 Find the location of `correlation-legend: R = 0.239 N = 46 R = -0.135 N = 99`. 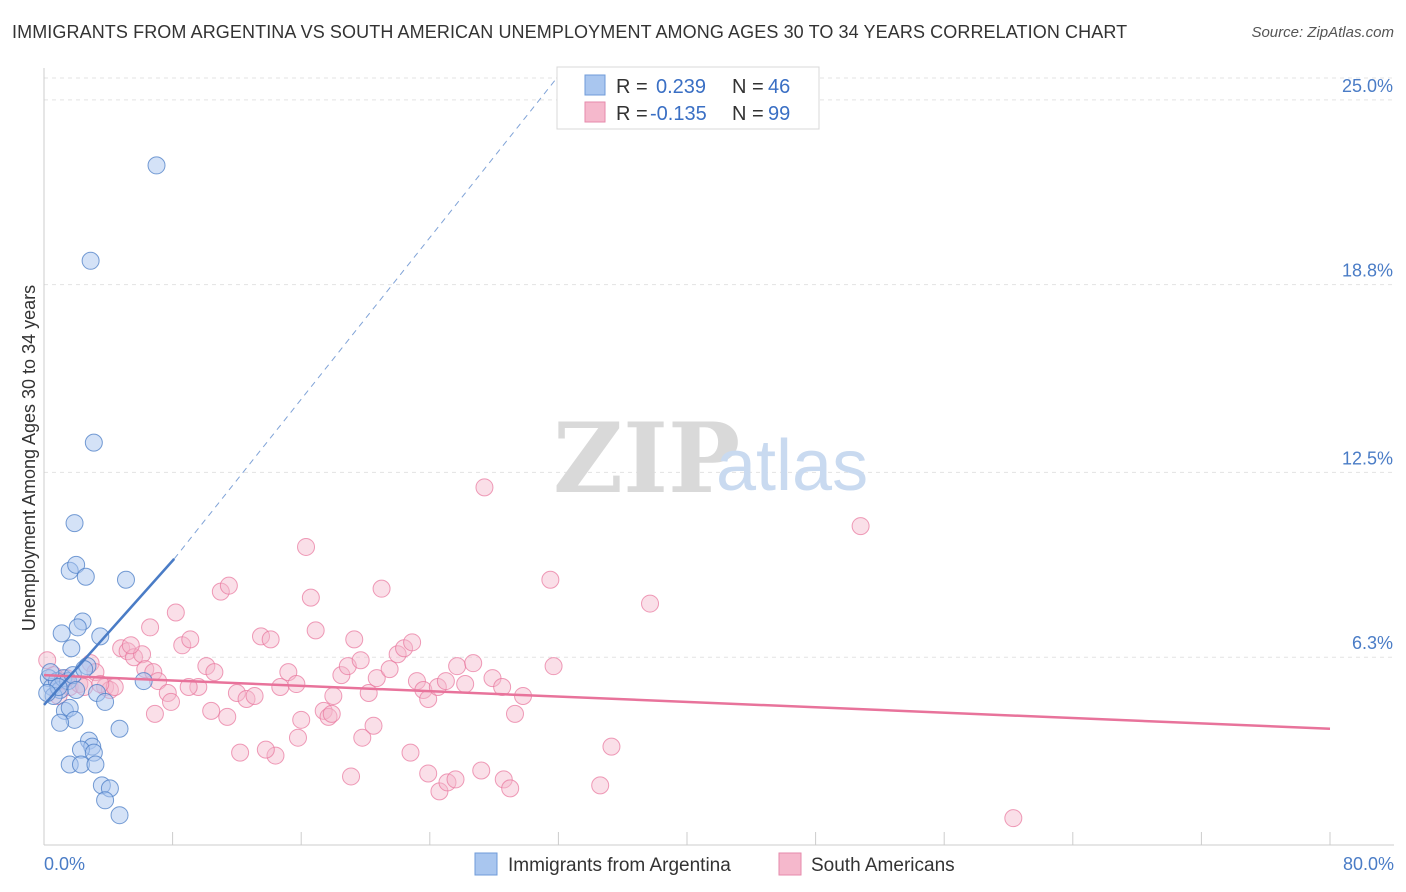

correlation-legend: R = 0.239 N = 46 R = -0.135 N = 99 is located at coordinates (688, 98).